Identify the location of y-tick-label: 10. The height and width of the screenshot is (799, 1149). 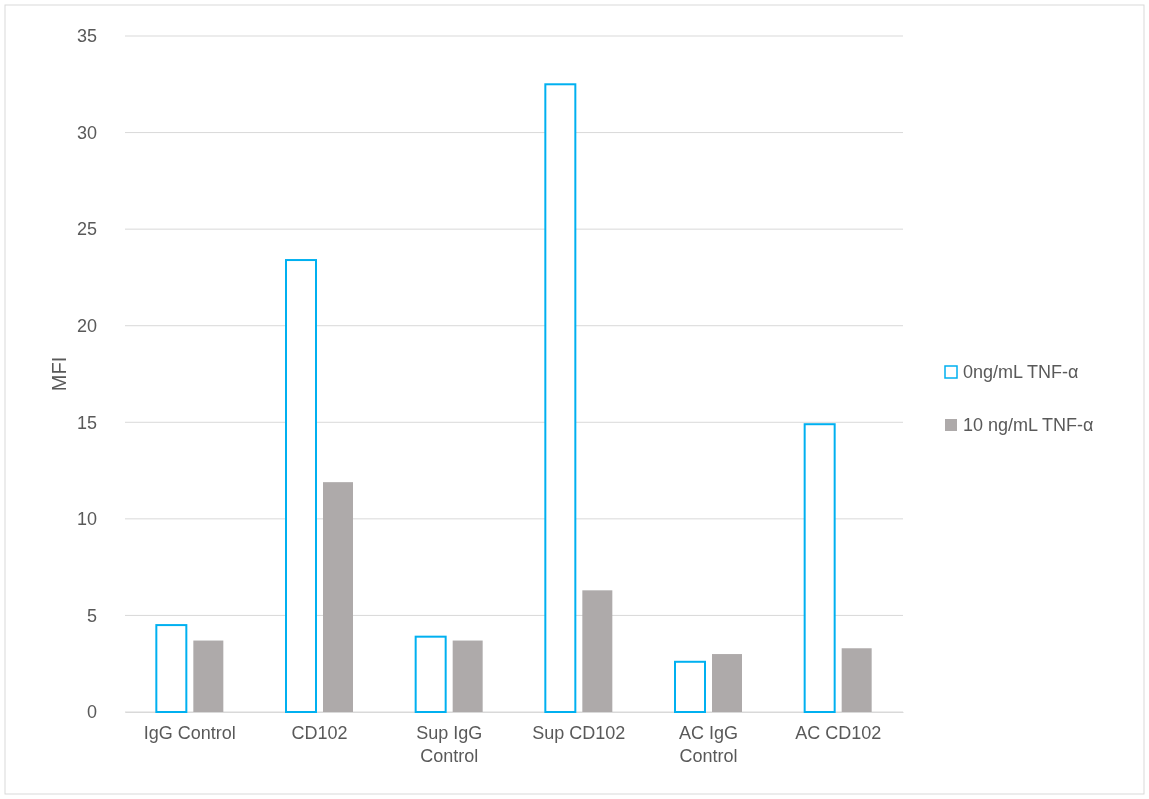
(86, 519).